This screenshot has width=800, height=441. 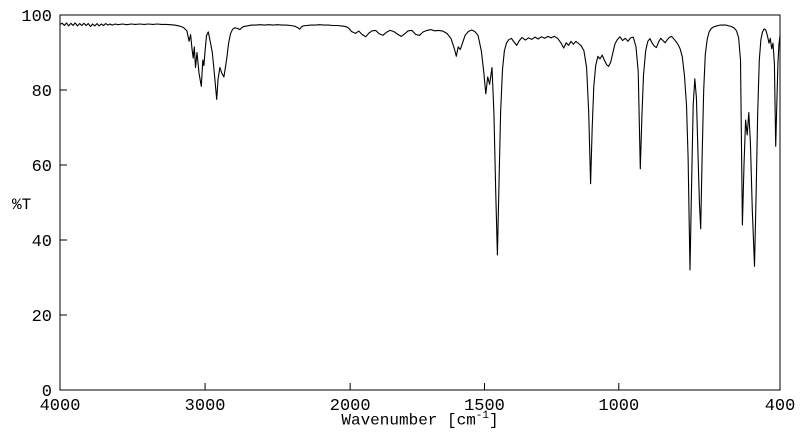 I want to click on y-tick-label: 0, so click(x=47, y=392).